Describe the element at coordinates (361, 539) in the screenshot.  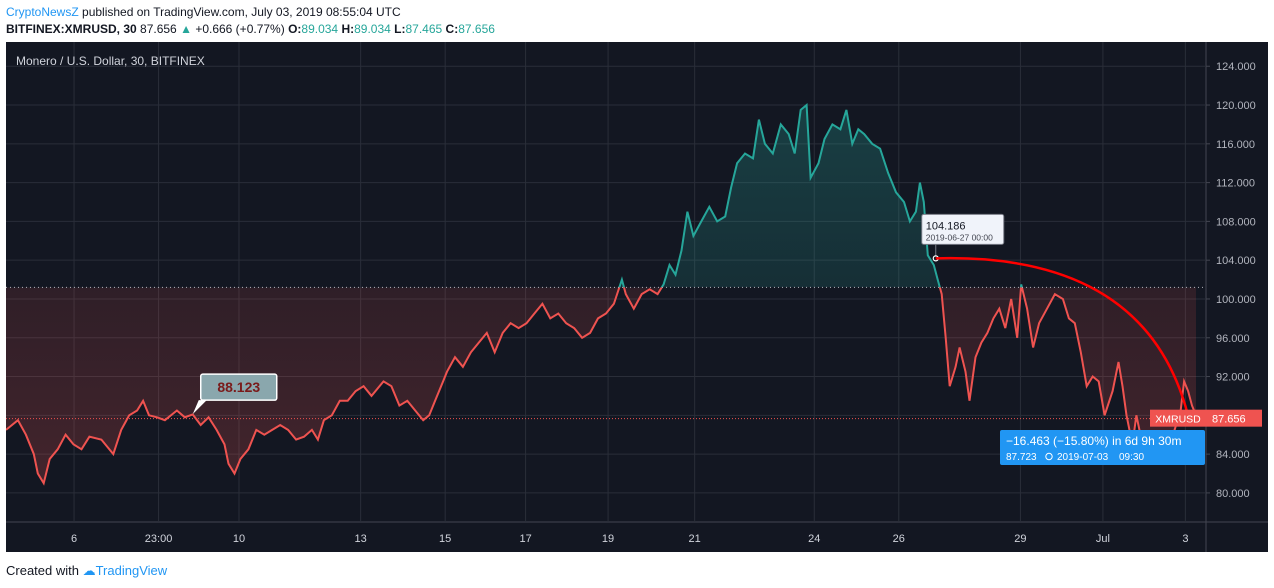
I see `x-tick-label: 13` at that location.